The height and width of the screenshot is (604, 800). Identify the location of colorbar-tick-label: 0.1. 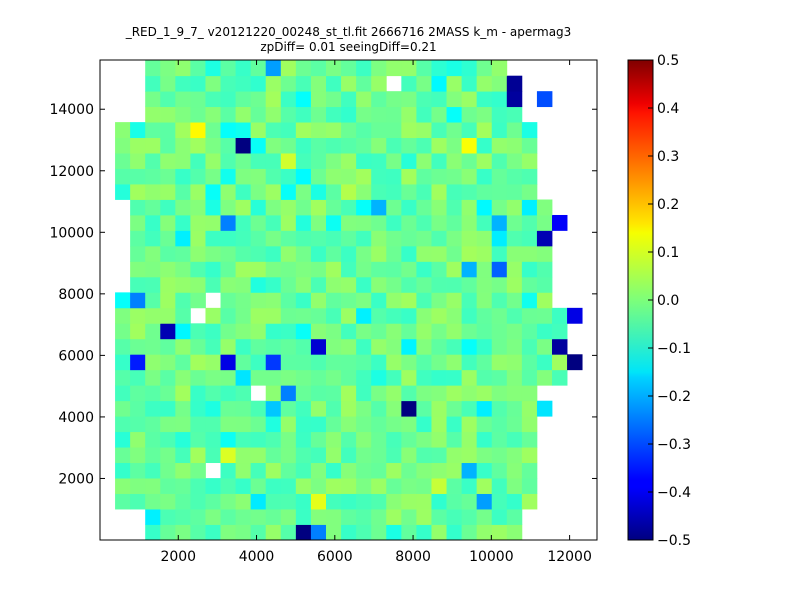
(668, 253).